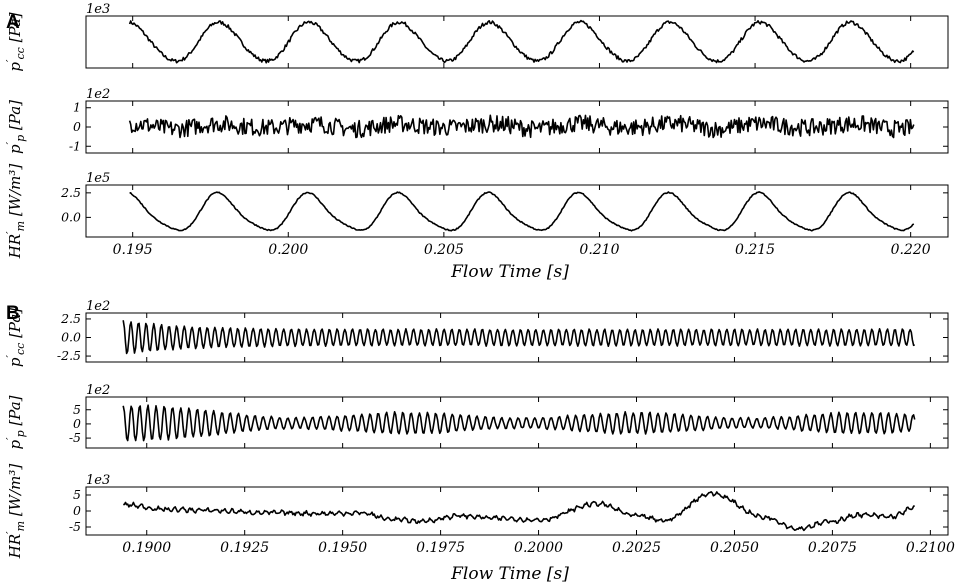 The height and width of the screenshot is (583, 955). Describe the element at coordinates (77, 107) in the screenshot. I see `y-tick-label: 1` at that location.